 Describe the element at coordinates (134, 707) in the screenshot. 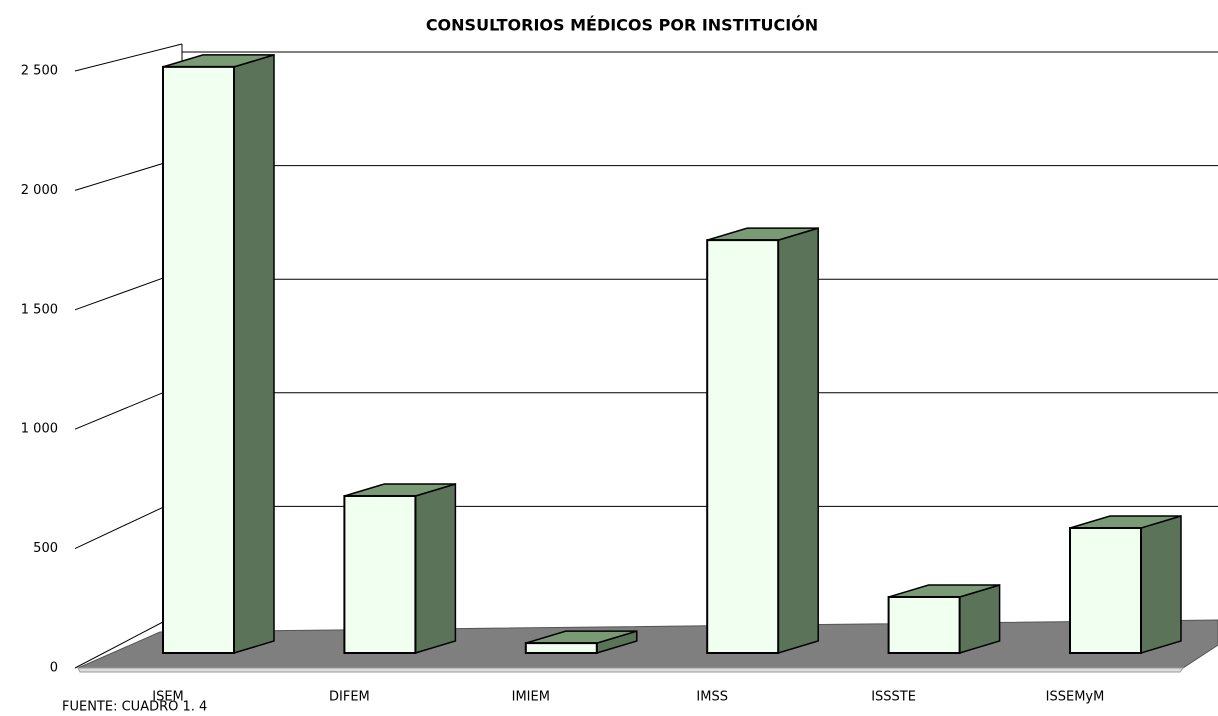

I see `source-note: FUENTE: CUADRO 1. 4` at that location.